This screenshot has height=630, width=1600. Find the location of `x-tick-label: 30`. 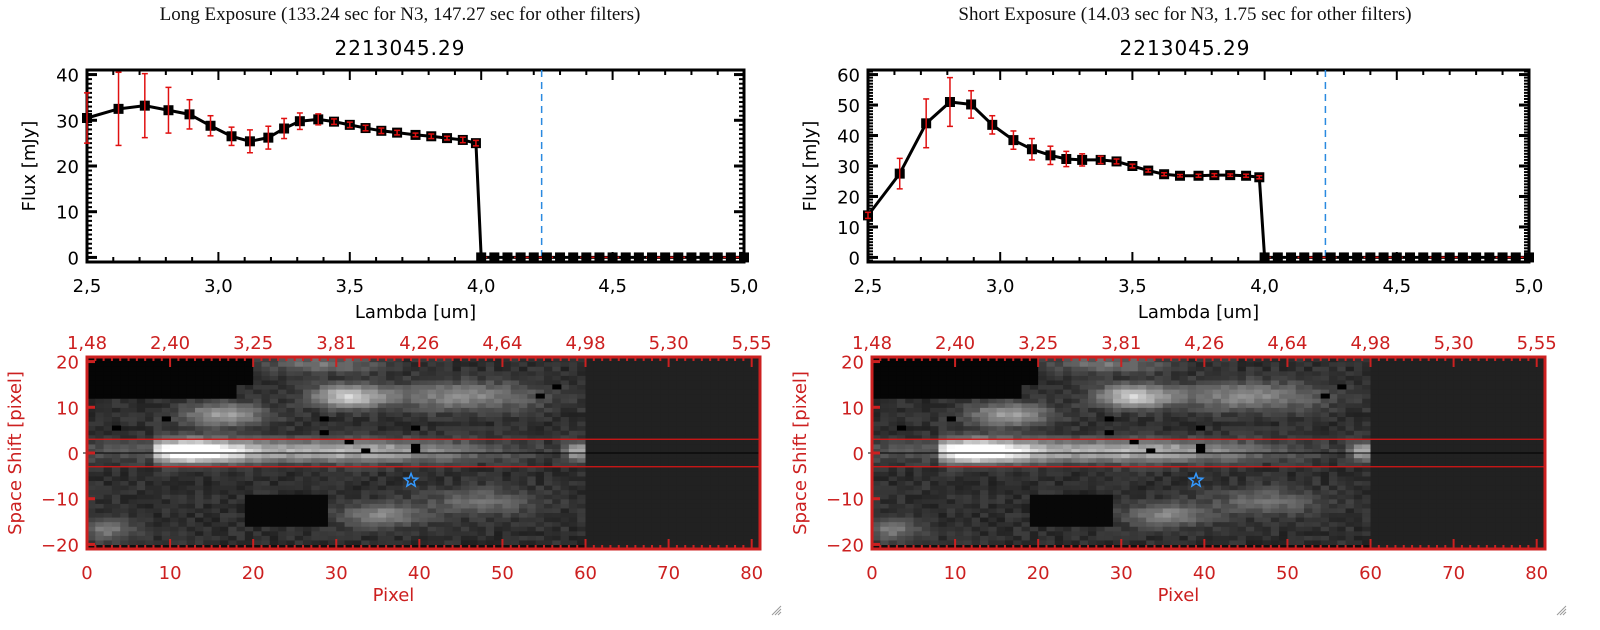

x-tick-label: 30 is located at coordinates (1121, 573).